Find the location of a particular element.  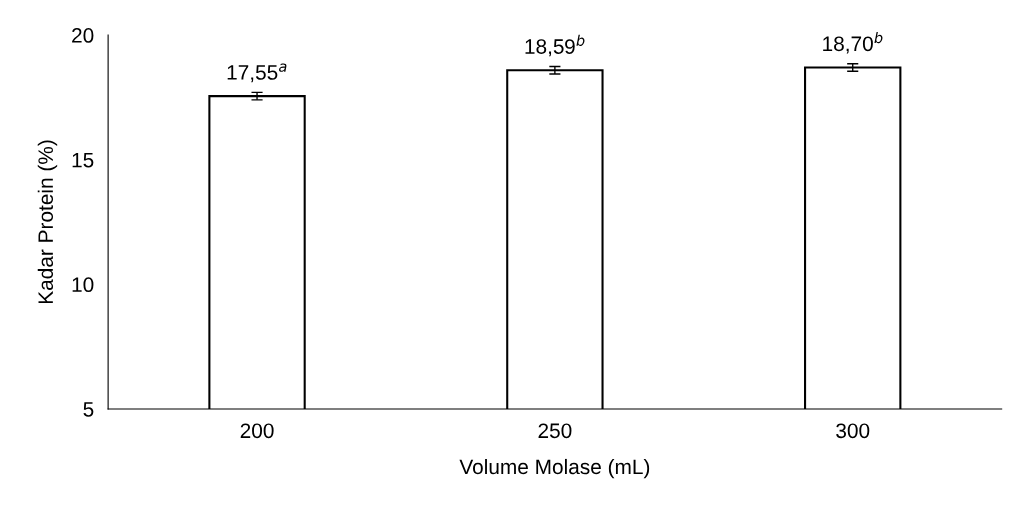

x-axis-title: Volume Molase (mL) is located at coordinates (554, 468).